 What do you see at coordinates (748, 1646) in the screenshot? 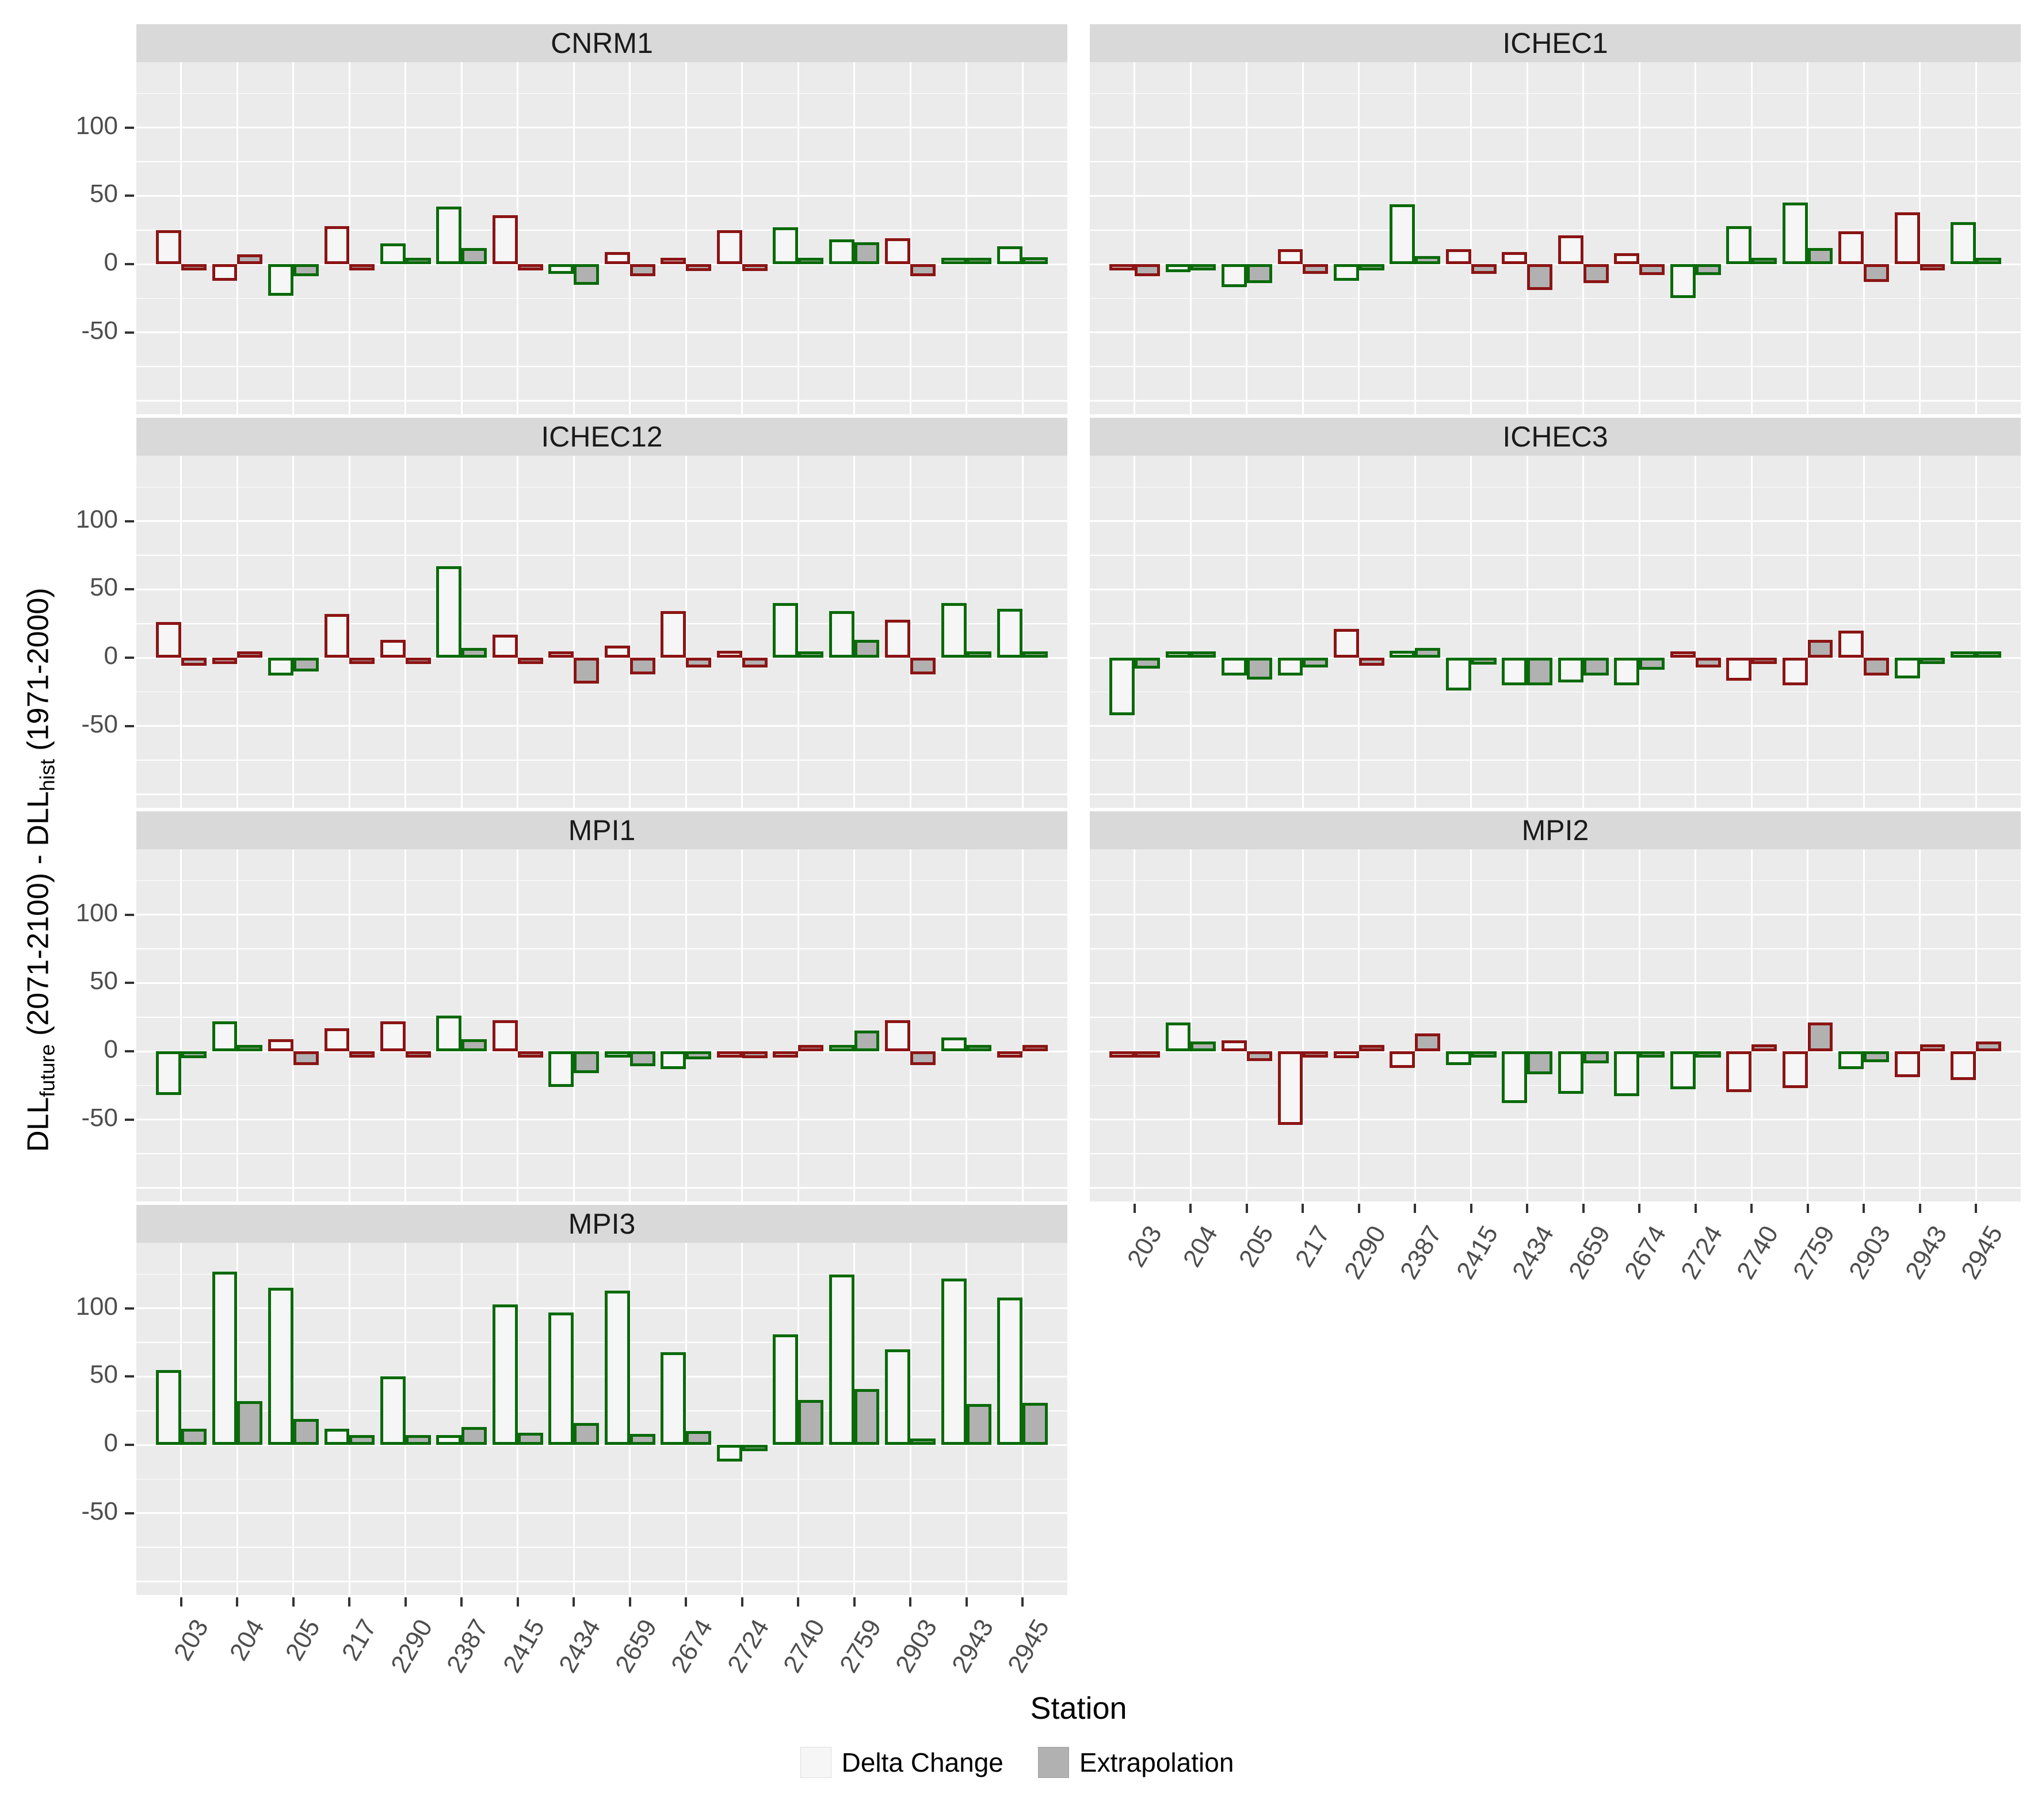
I see `x-tick-text: 2724` at bounding box center [748, 1646].